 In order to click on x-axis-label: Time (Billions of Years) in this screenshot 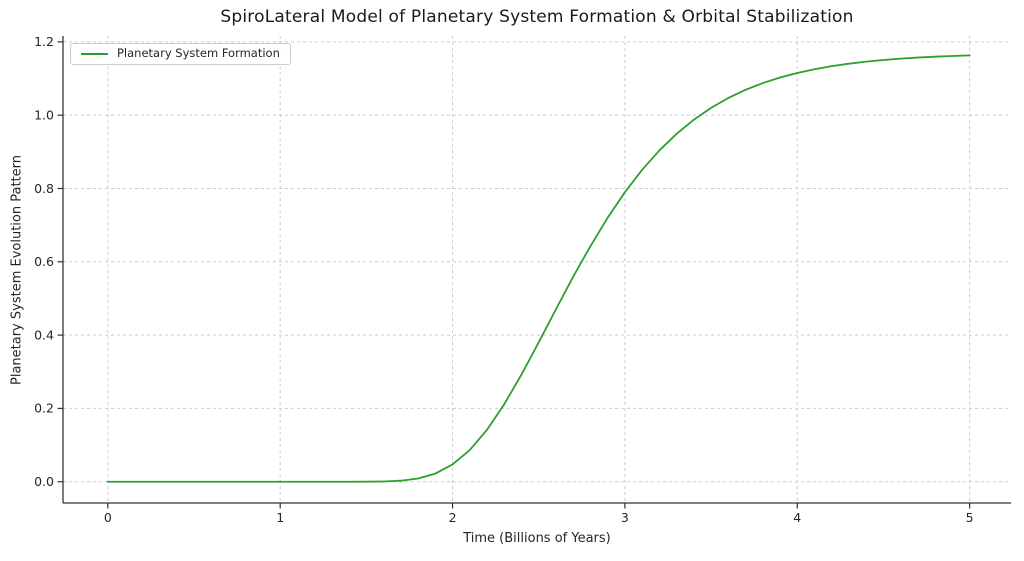, I will do `click(537, 538)`.